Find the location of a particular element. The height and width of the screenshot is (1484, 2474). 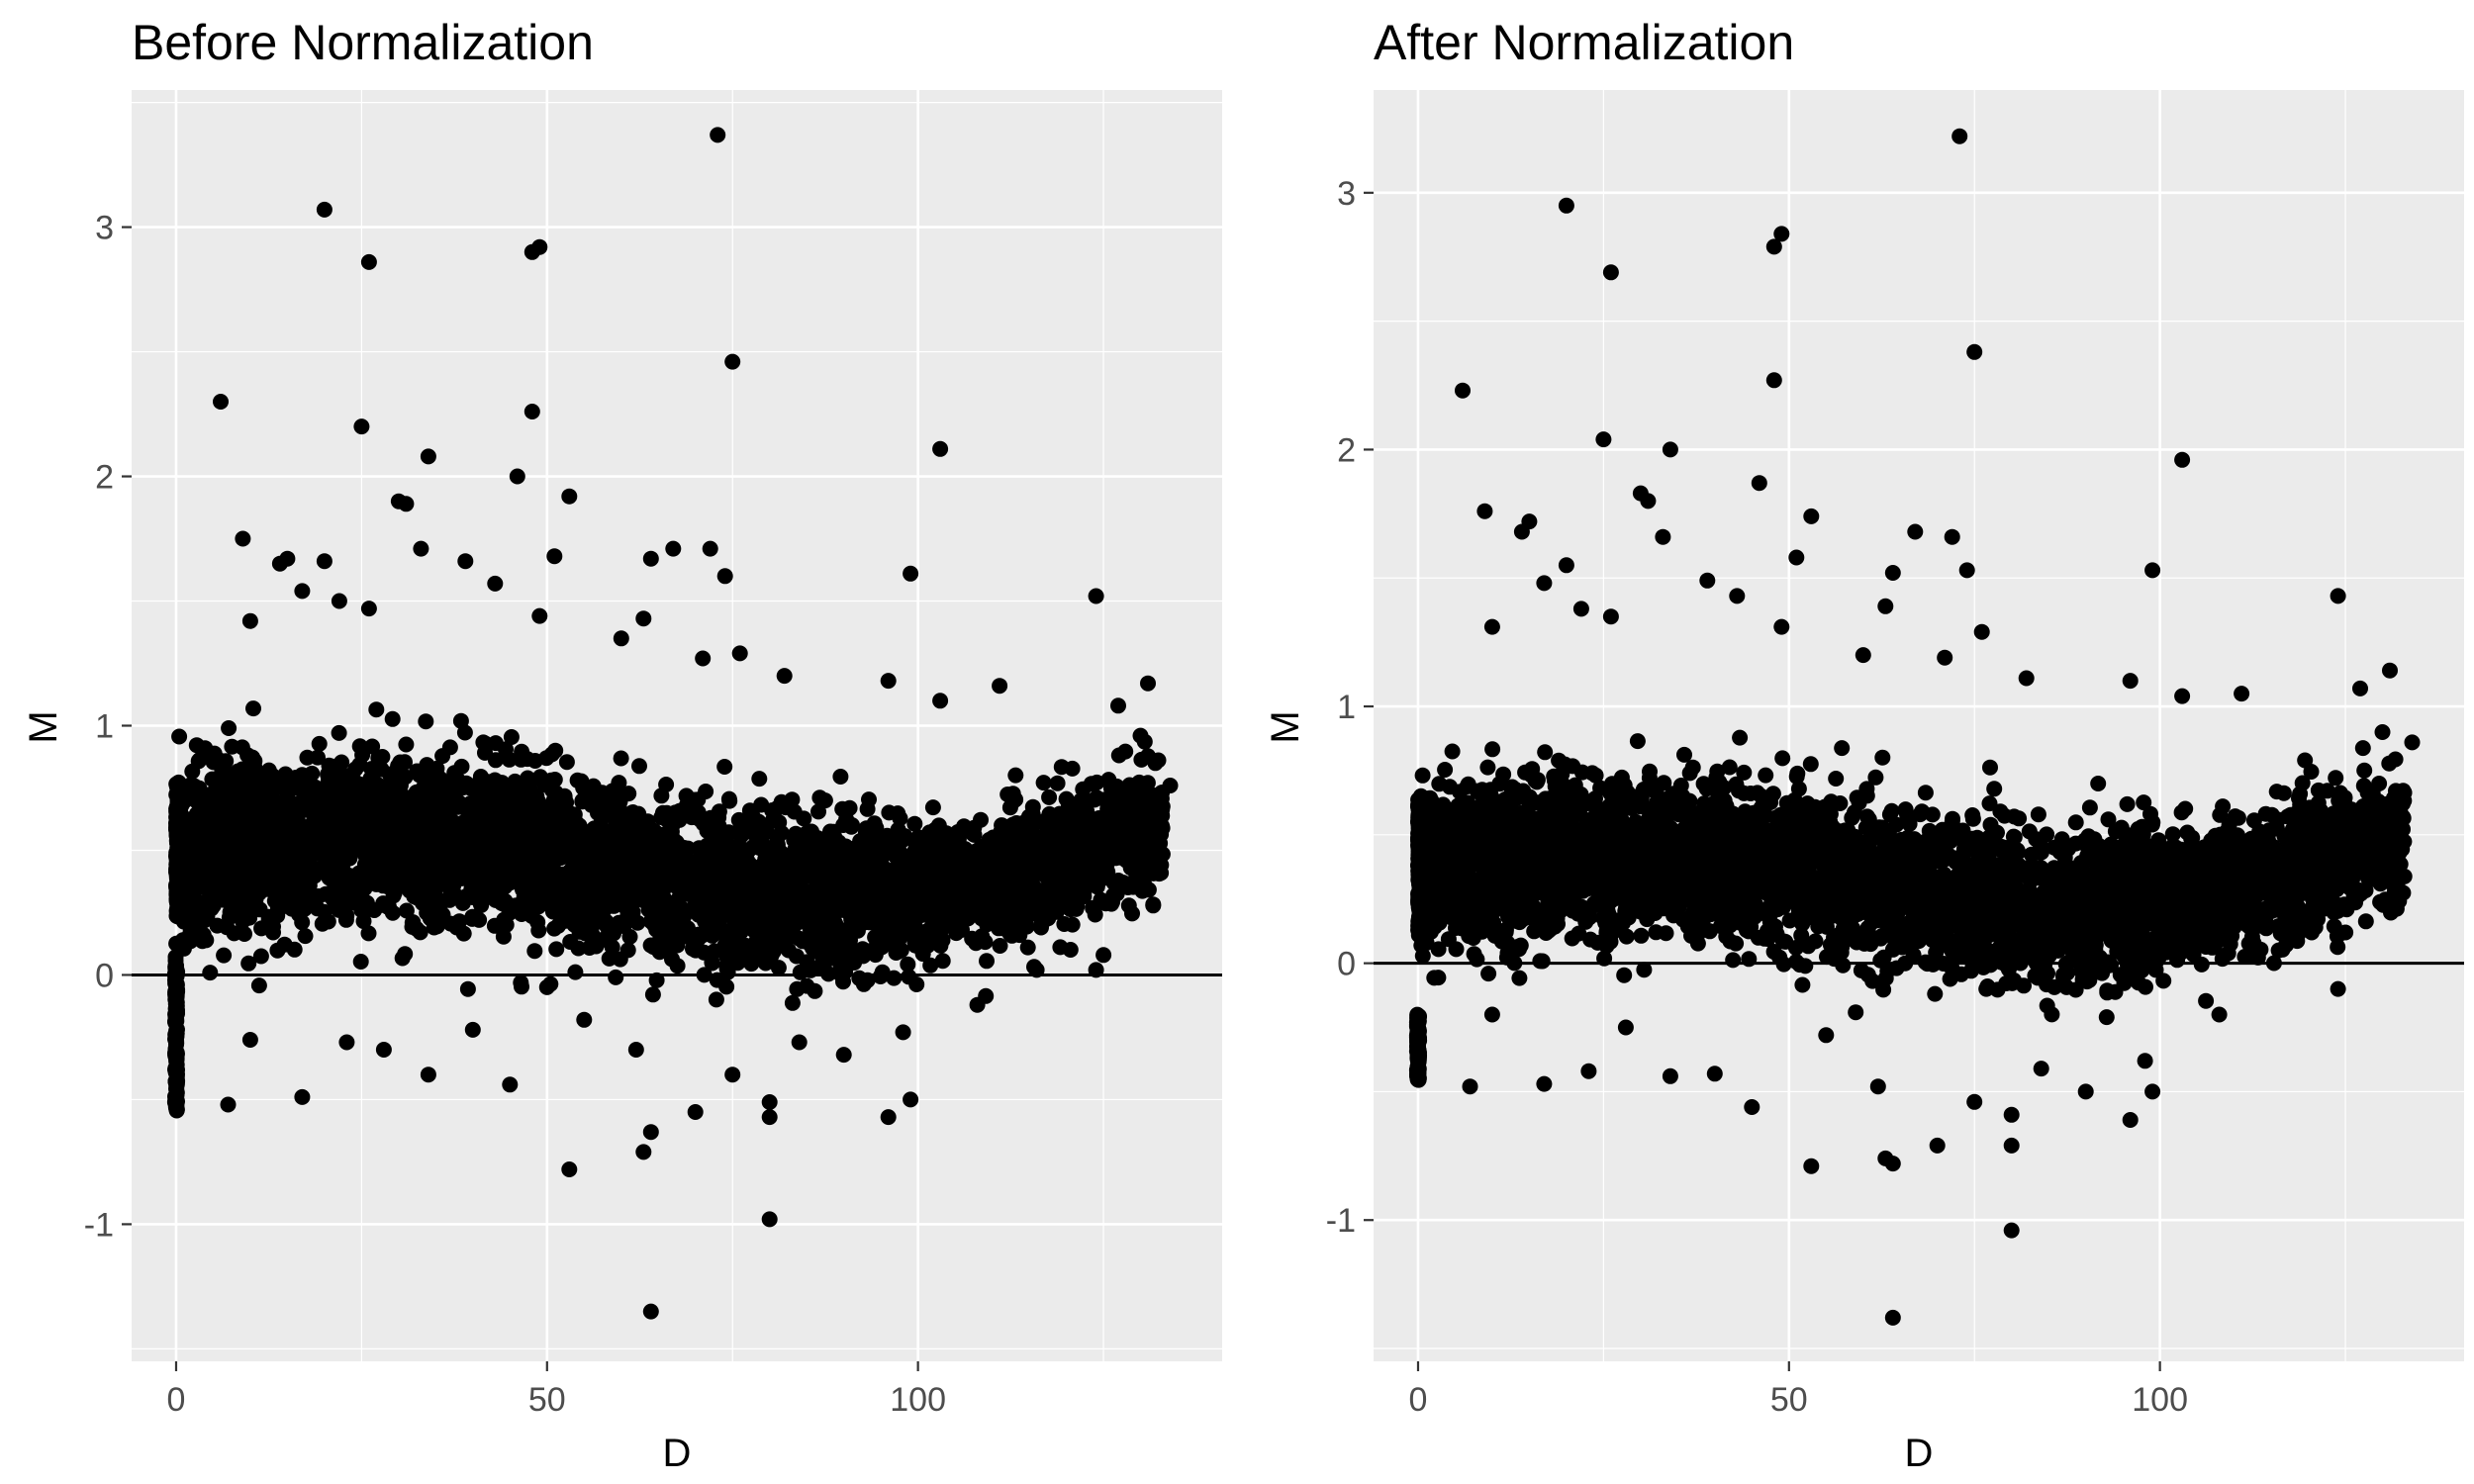

x-axis-ticks: 0 50 100 is located at coordinates (557, 1390).